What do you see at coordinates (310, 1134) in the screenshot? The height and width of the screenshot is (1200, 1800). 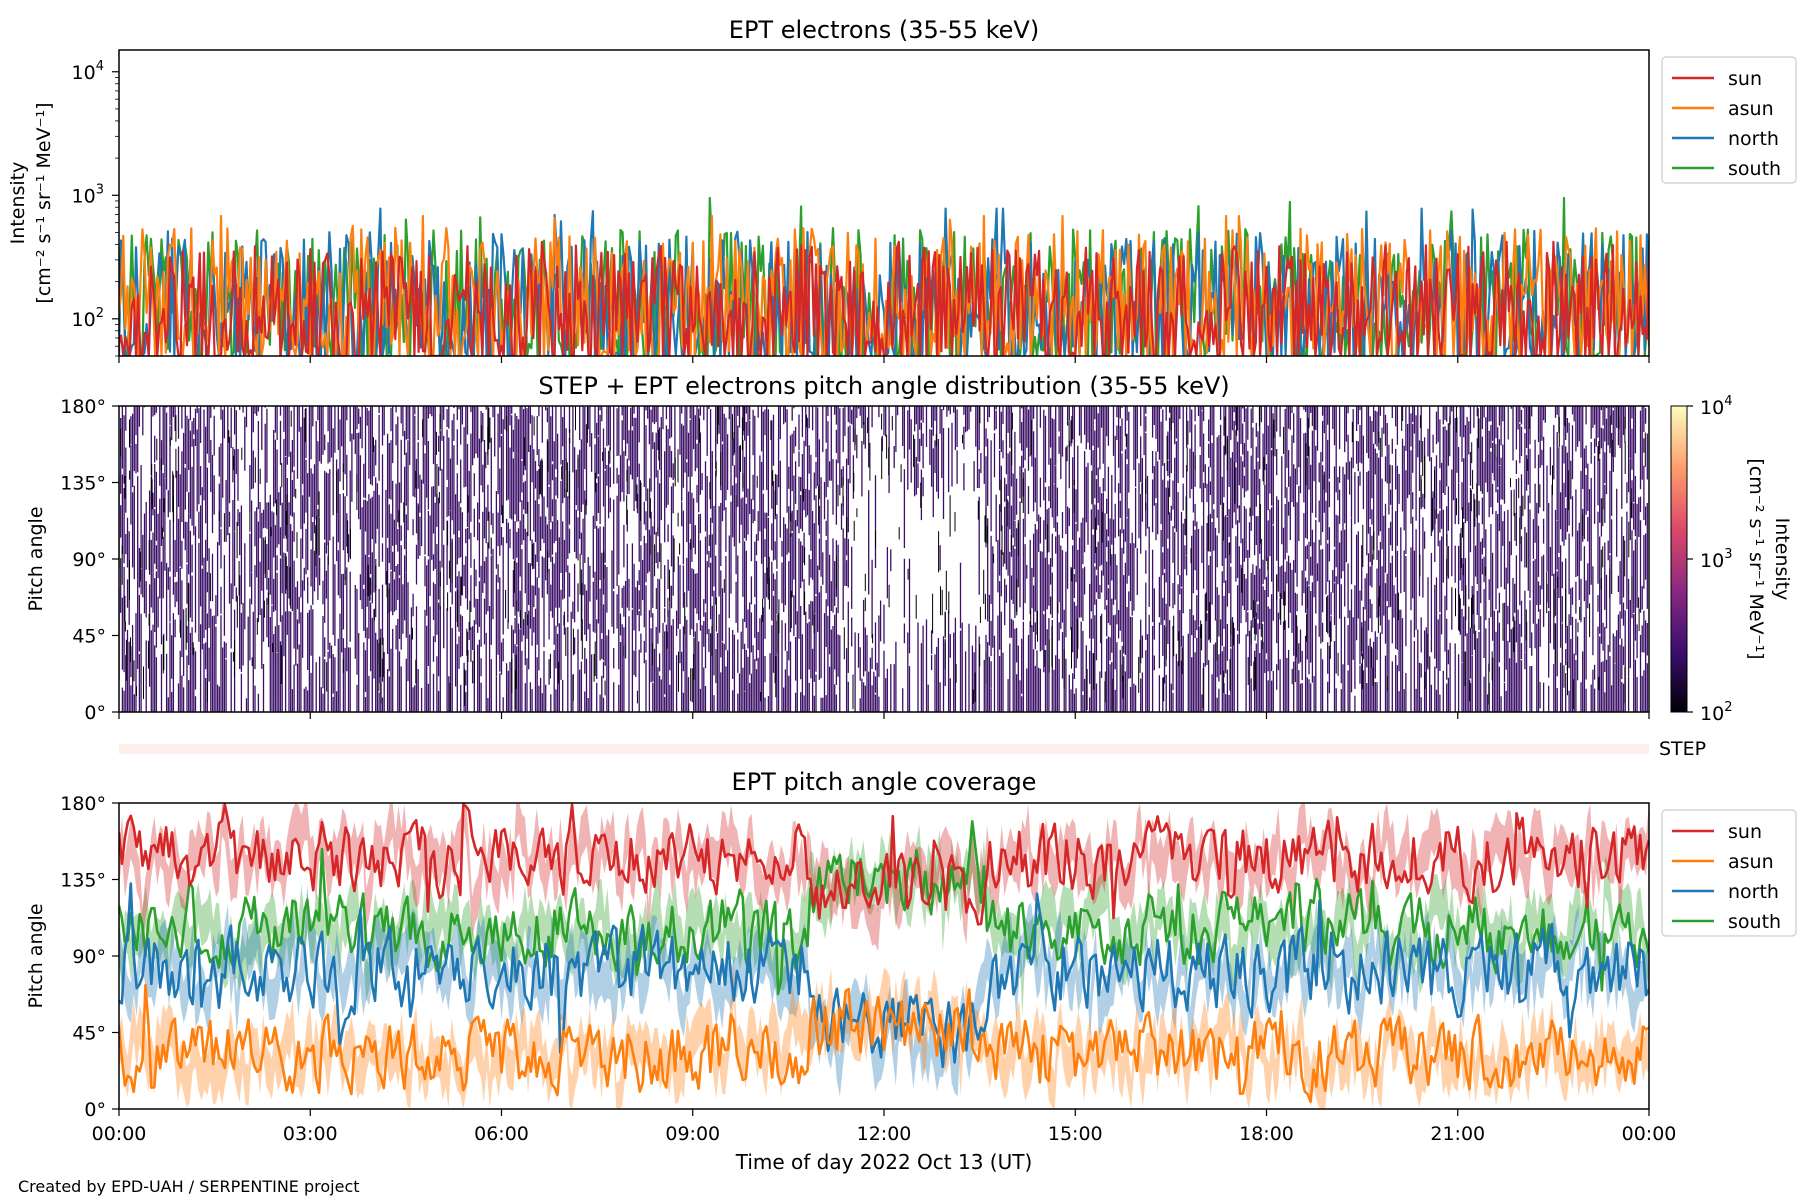 I see `xtick-label: 03:00` at bounding box center [310, 1134].